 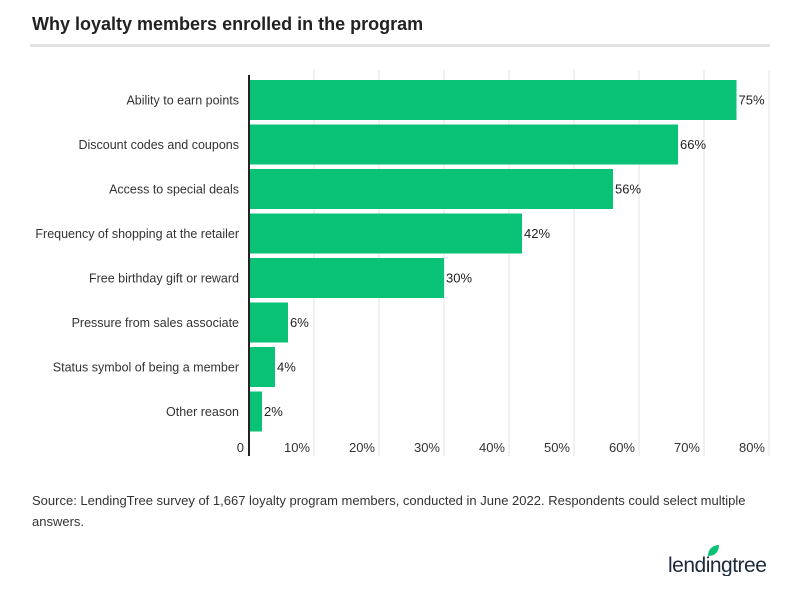 I want to click on title-divider, so click(x=400, y=45).